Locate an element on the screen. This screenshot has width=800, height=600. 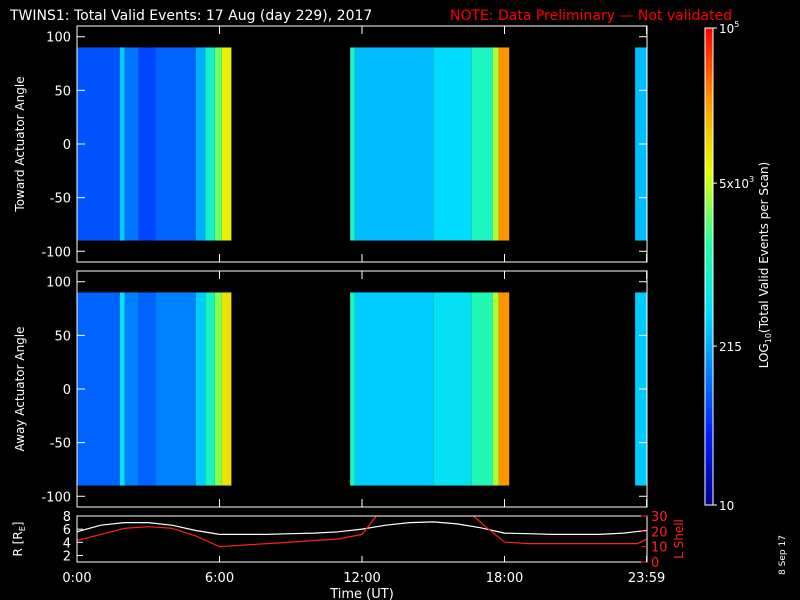
orbit-y2tick-label-2: 10 is located at coordinates (659, 548).